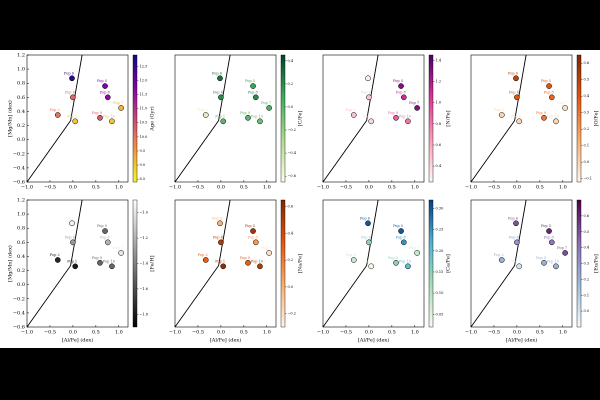 This screenshot has width=600, height=400. What do you see at coordinates (143, 165) in the screenshot?
I see `colorbar-tick-label: 9.0` at bounding box center [143, 165].